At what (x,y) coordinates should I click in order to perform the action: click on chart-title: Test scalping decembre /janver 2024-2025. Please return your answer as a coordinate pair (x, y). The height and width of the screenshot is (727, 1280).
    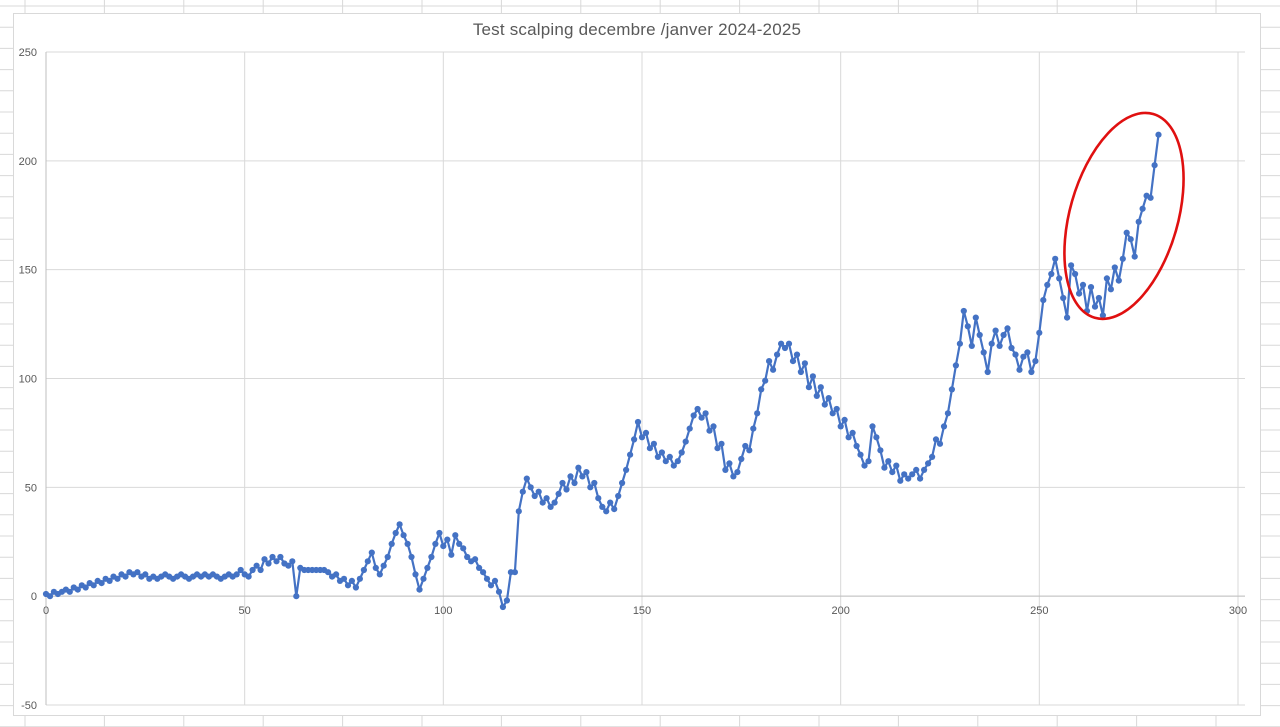
    Looking at the image, I should click on (637, 29).